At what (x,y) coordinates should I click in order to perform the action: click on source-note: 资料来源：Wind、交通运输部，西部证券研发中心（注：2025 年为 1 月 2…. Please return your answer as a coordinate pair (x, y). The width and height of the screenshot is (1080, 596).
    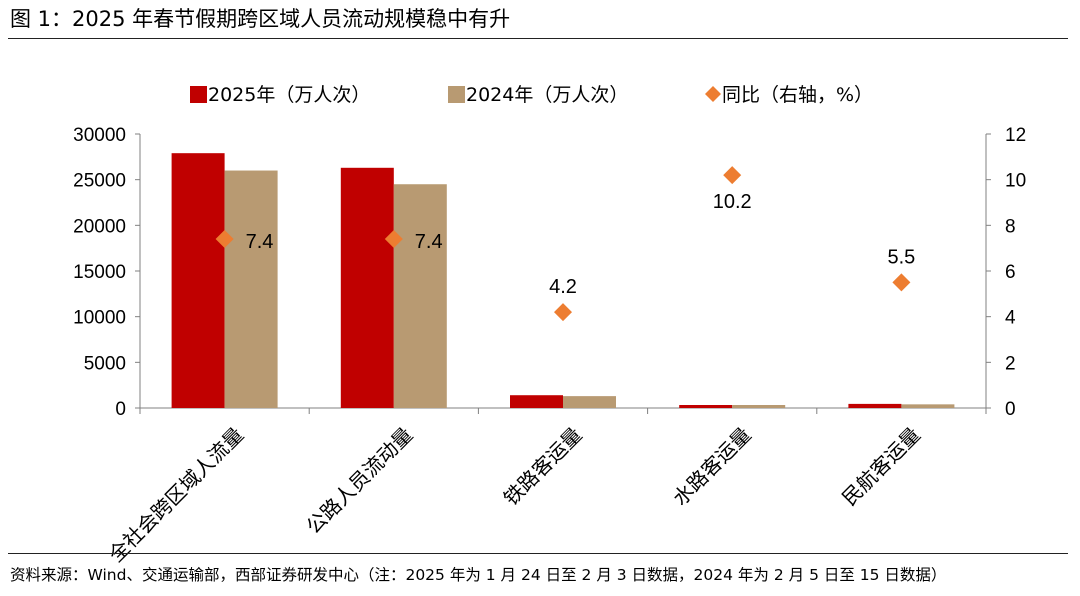
    Looking at the image, I should click on (478, 575).